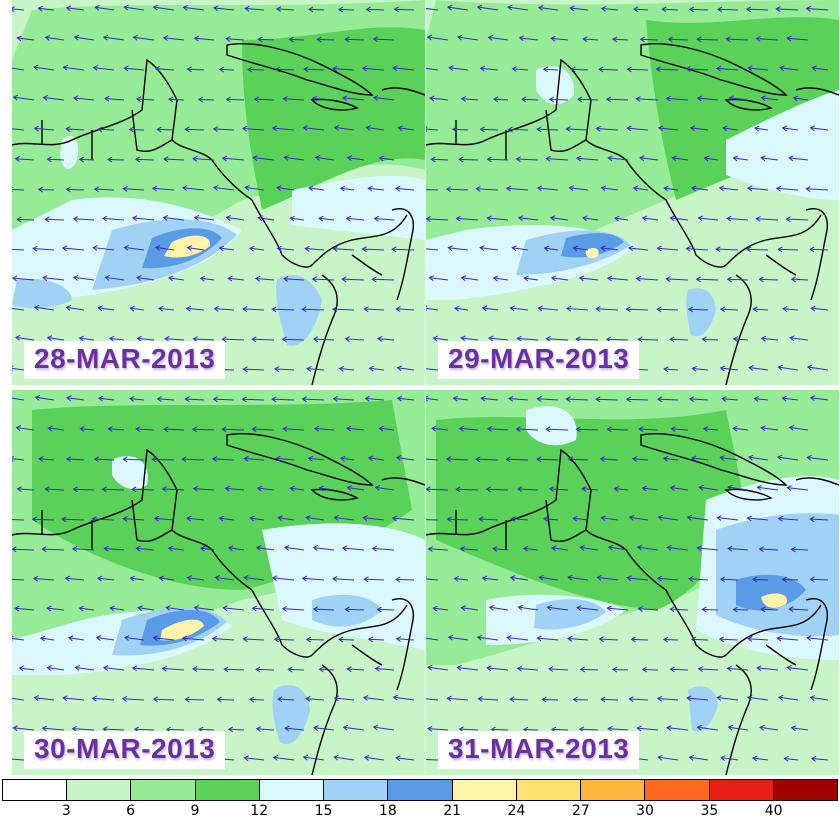 This screenshot has height=825, width=840. Describe the element at coordinates (259, 811) in the screenshot. I see `legend-tick-label: 12` at that location.